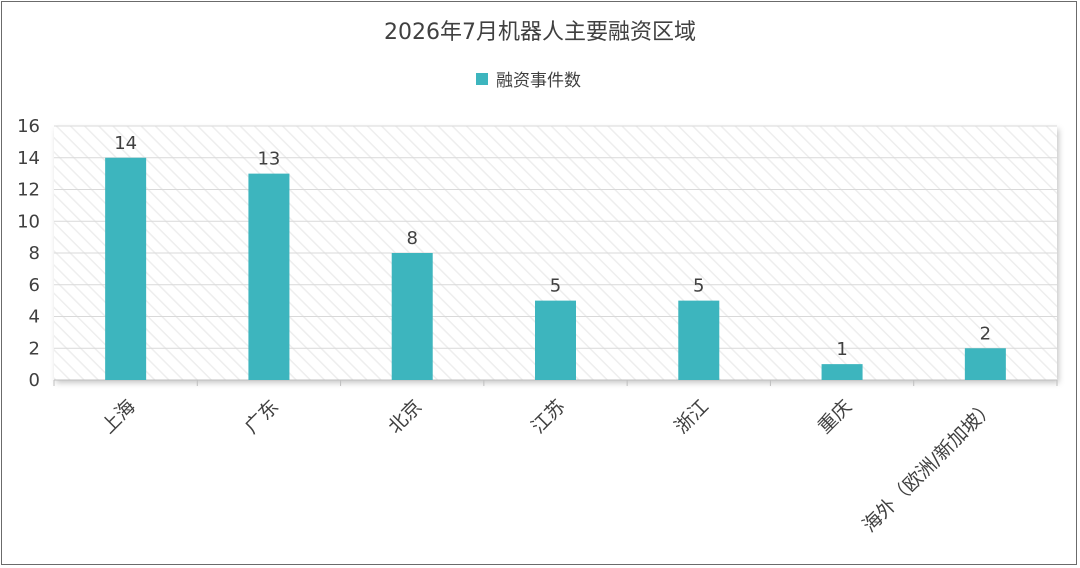  What do you see at coordinates (929, 466) in the screenshot?
I see `x-category-label: 海外（欧洲/新加坡）` at bounding box center [929, 466].